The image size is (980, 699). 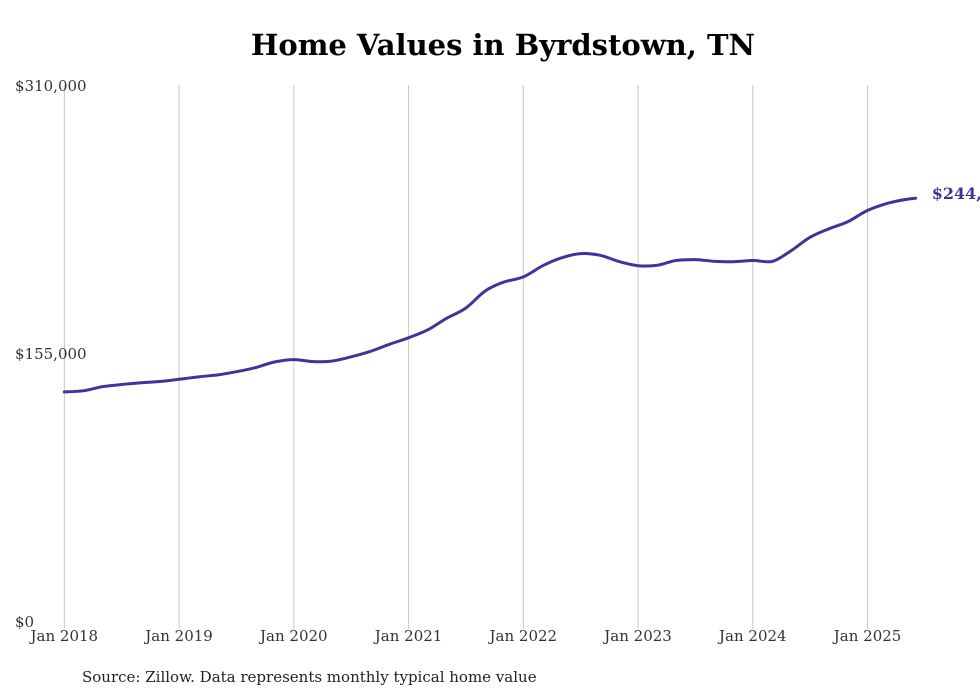 I want to click on x-tick-label: Jan 2019, so click(x=178, y=636).